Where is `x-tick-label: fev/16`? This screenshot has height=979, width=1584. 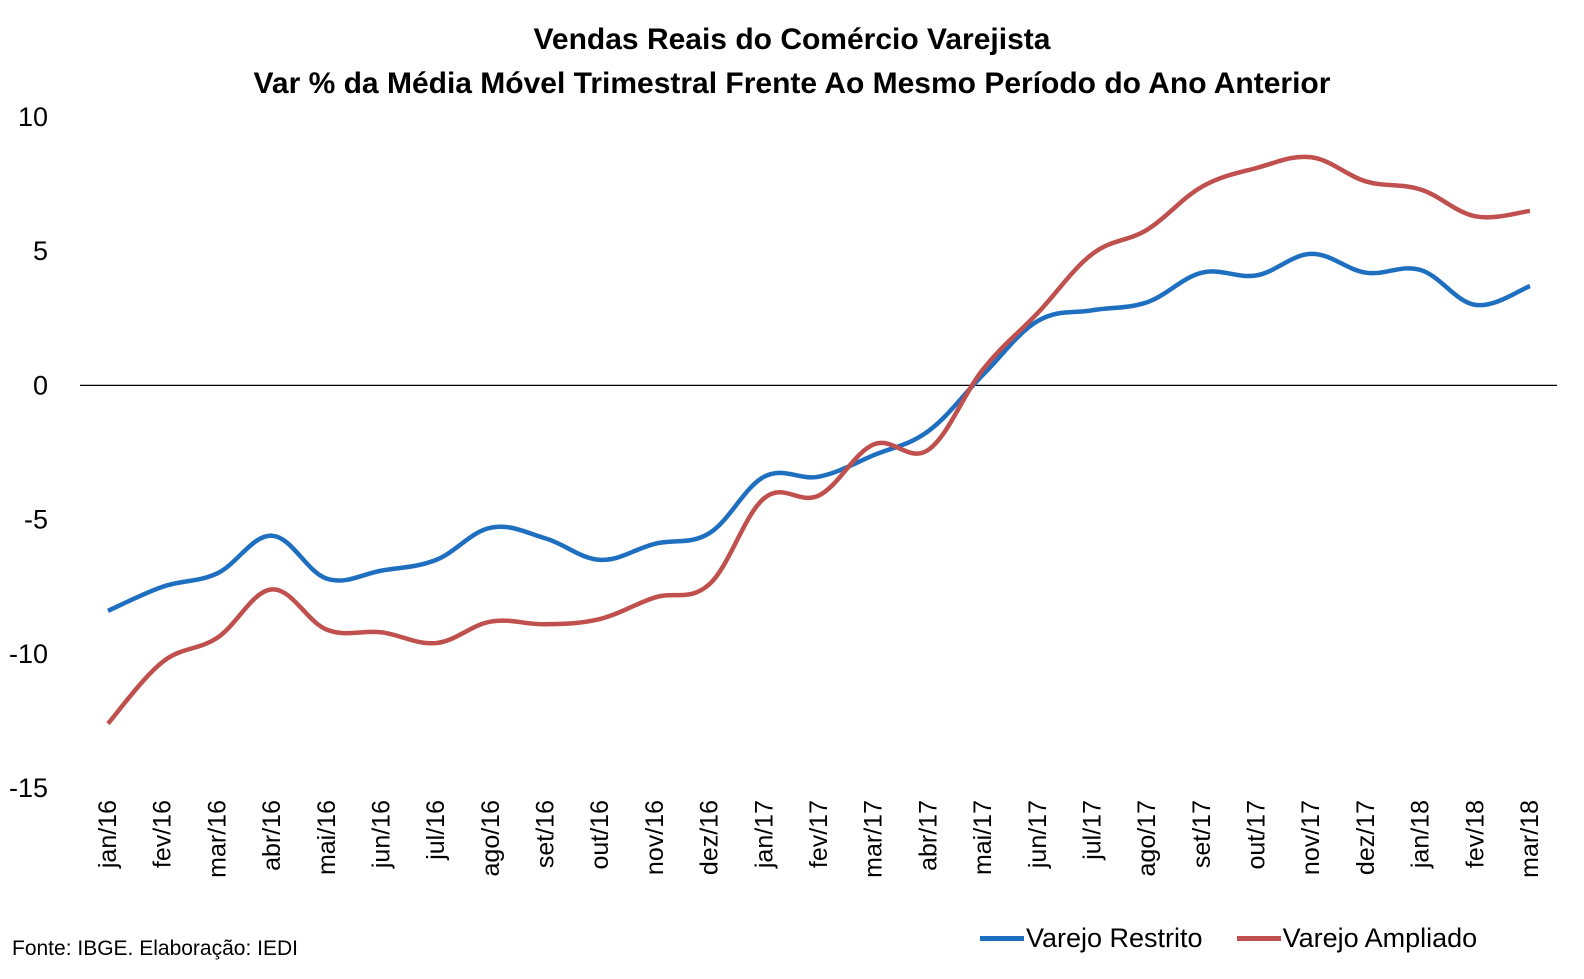
x-tick-label: fev/16 is located at coordinates (163, 834).